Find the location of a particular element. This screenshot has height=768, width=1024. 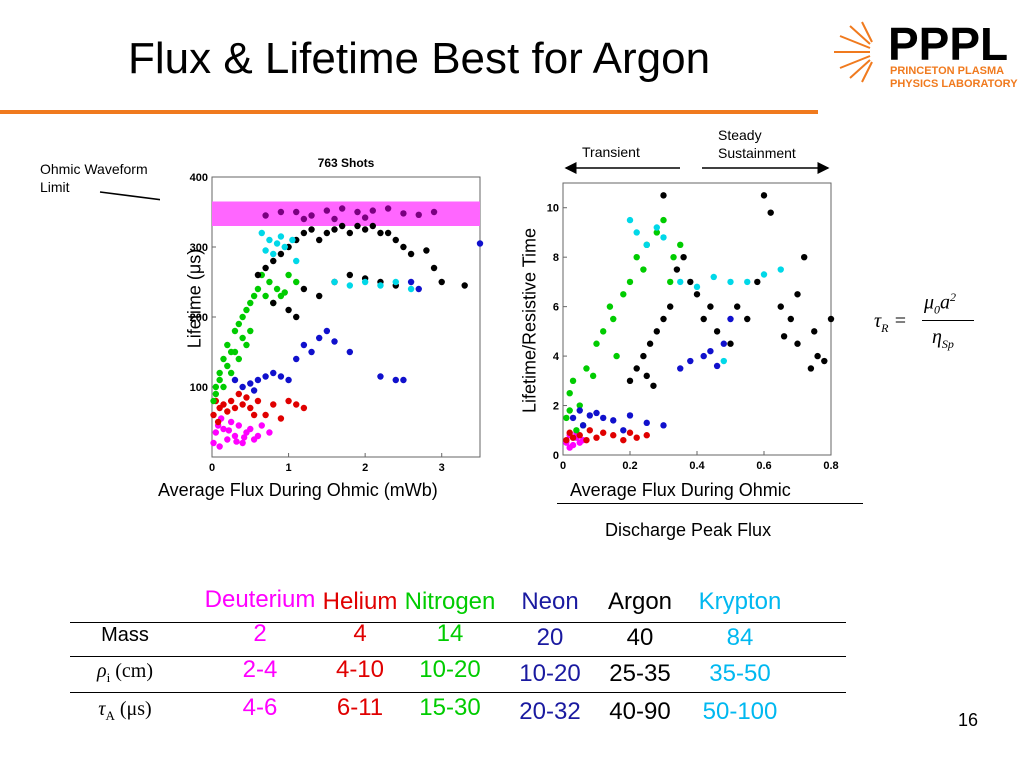

table-row-label: ρi (cm) is located at coordinates (125, 672).